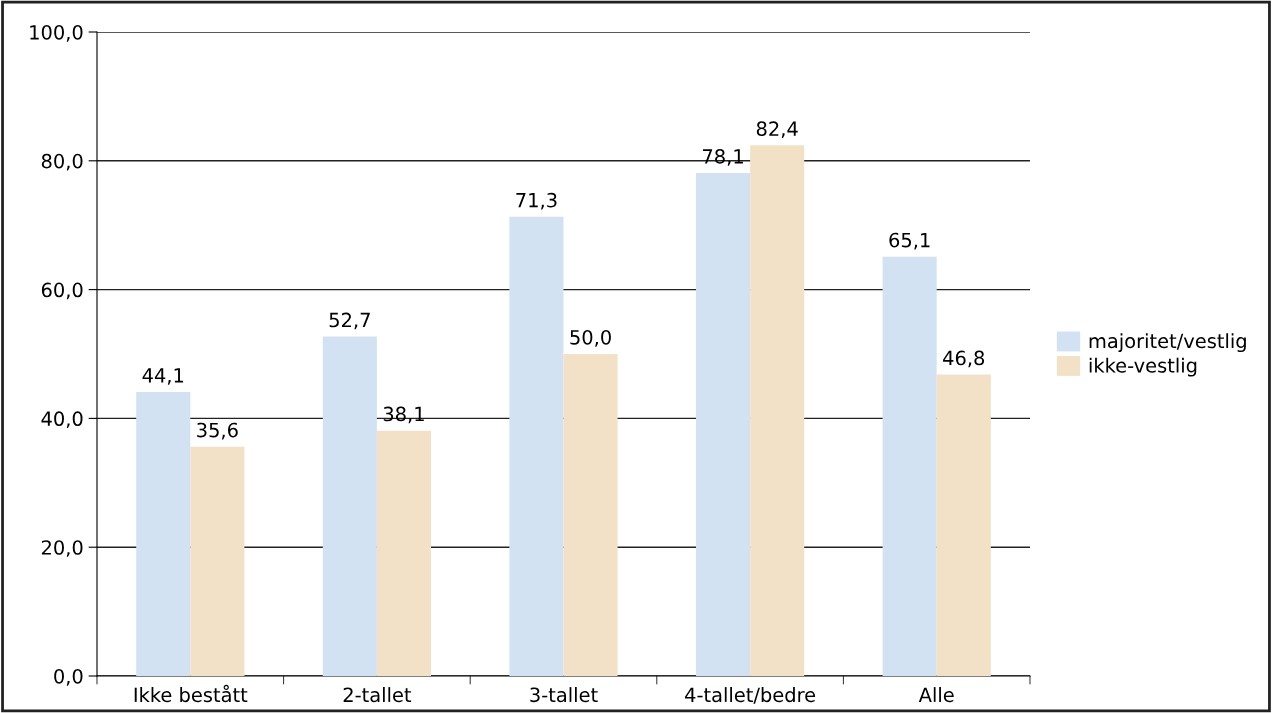 This screenshot has width=1272, height=713. Describe the element at coordinates (1167, 343) in the screenshot. I see `legend-label: majoritet/vestlig` at that location.